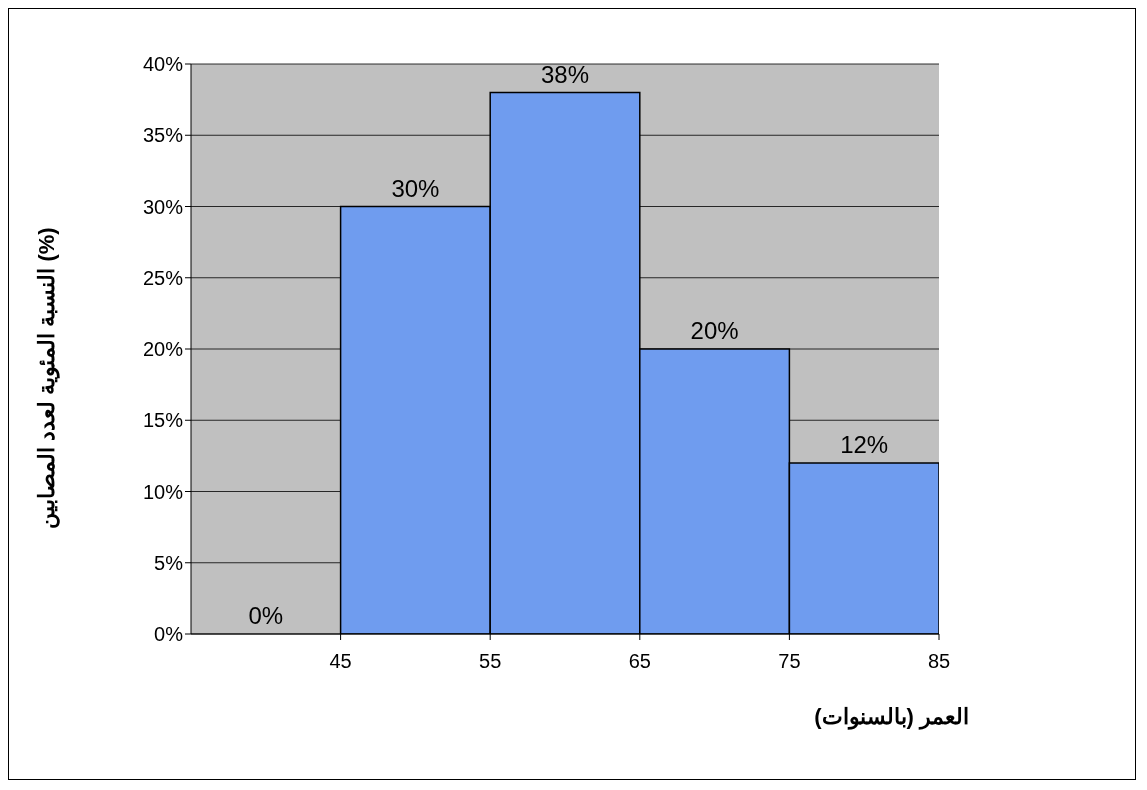 The image size is (1147, 790). Describe the element at coordinates (864, 444) in the screenshot. I see `data-label: 12%` at that location.